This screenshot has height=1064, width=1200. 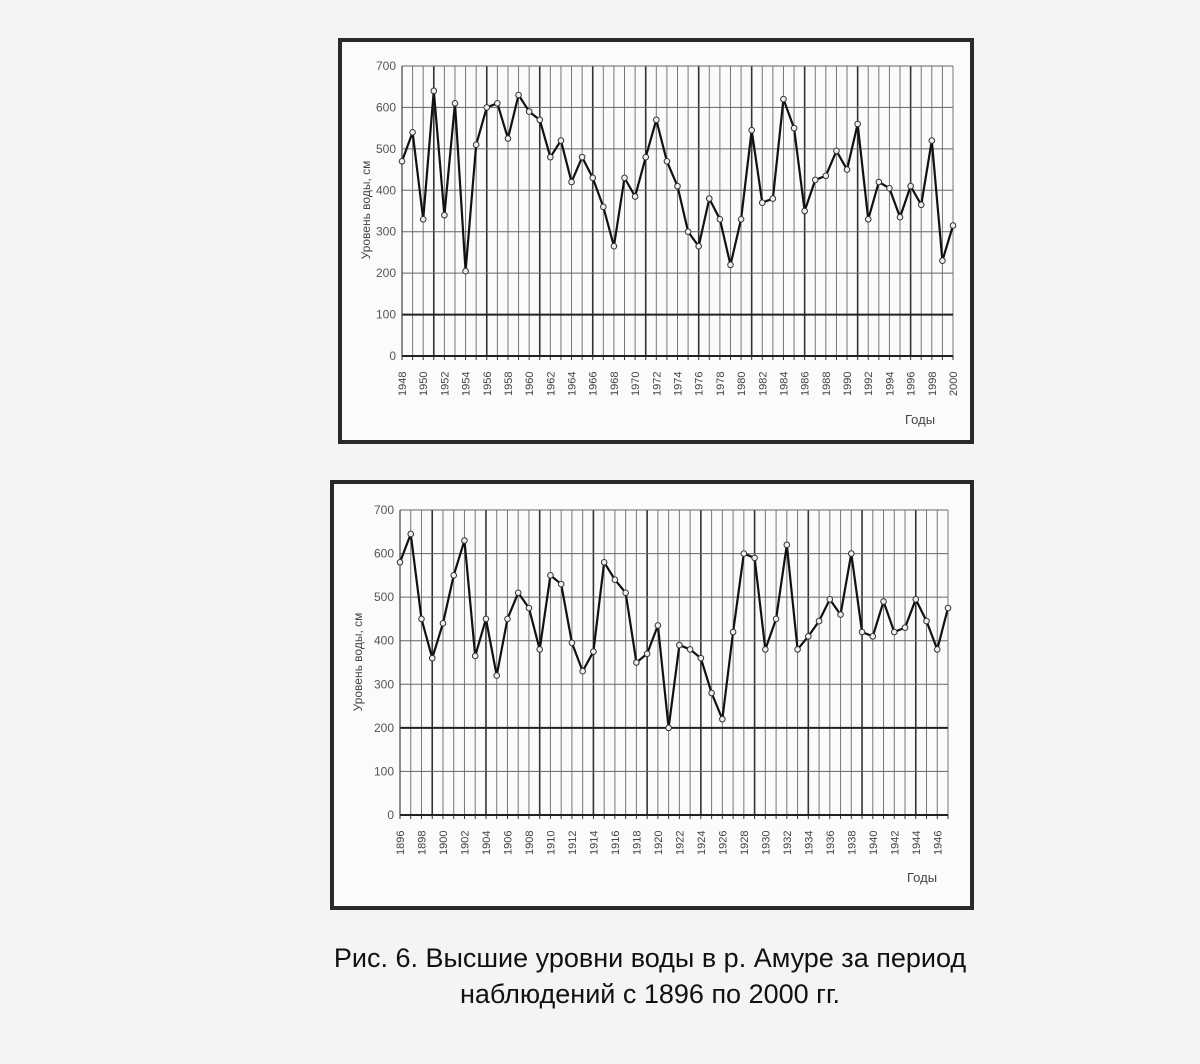 I want to click on x-tick-label: 1912, so click(x=573, y=843).